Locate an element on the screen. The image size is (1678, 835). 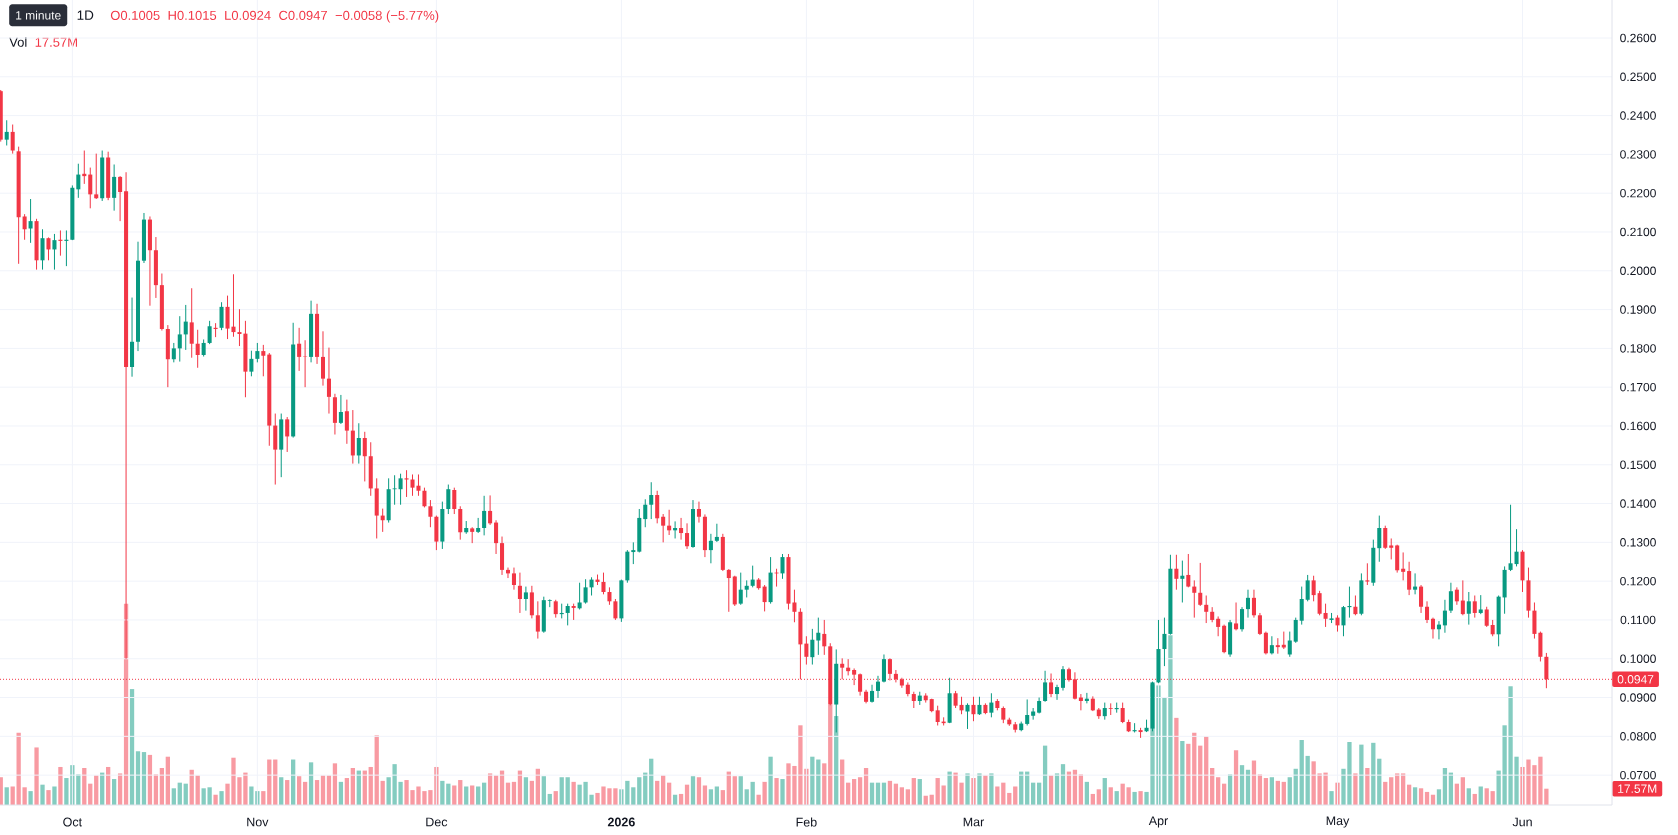
annotation: O0.1005 is located at coordinates (135, 15).